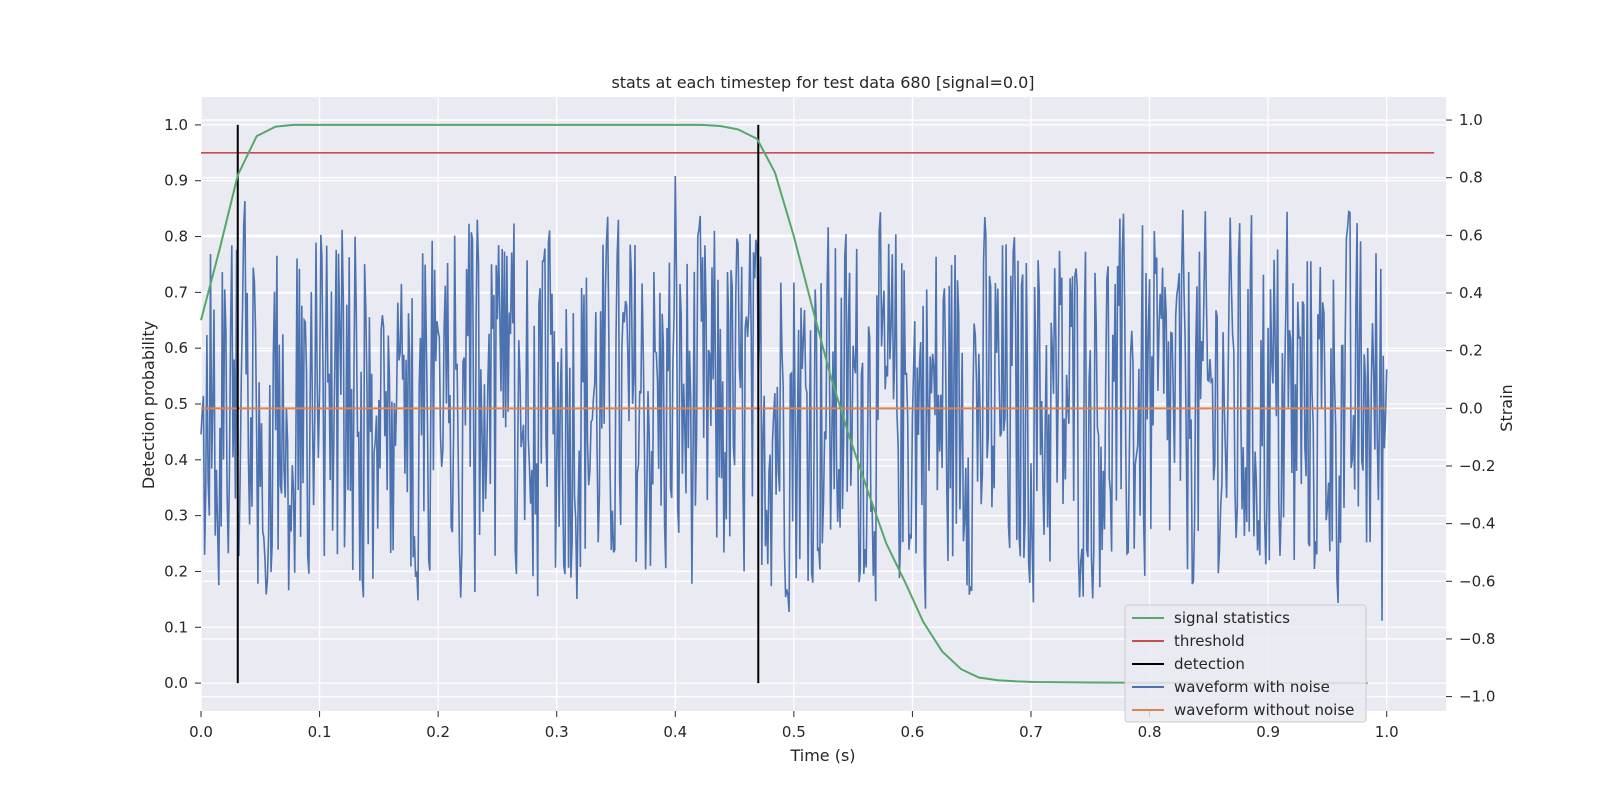 This screenshot has height=800, width=1600. I want to click on y-tick-label: 0.0, so click(176, 683).